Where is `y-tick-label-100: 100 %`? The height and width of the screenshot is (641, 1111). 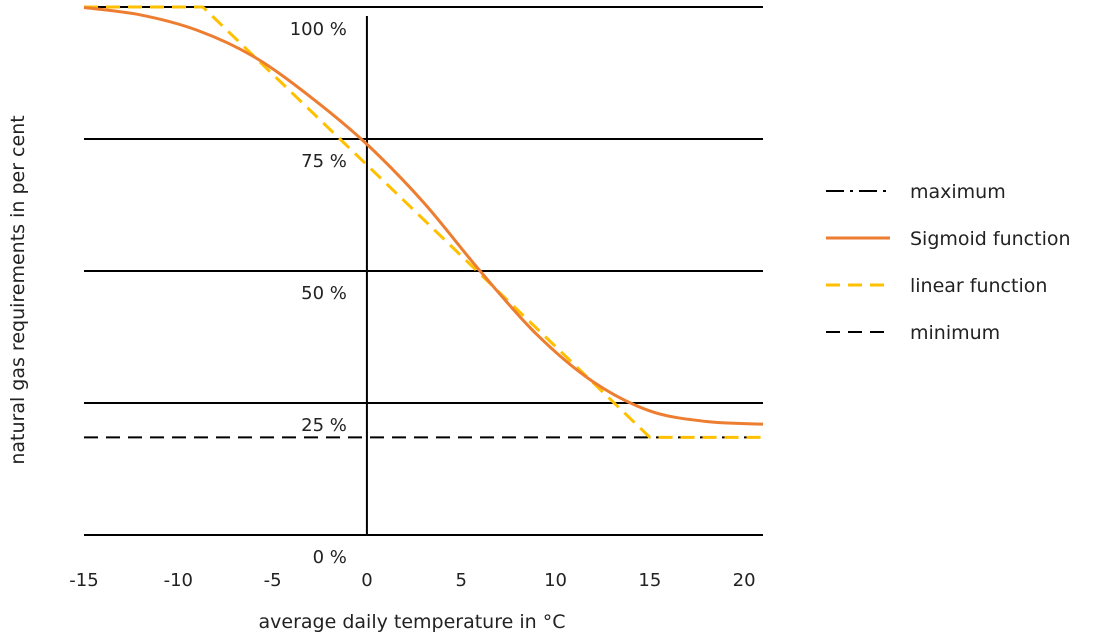 y-tick-label-100: 100 % is located at coordinates (318, 29).